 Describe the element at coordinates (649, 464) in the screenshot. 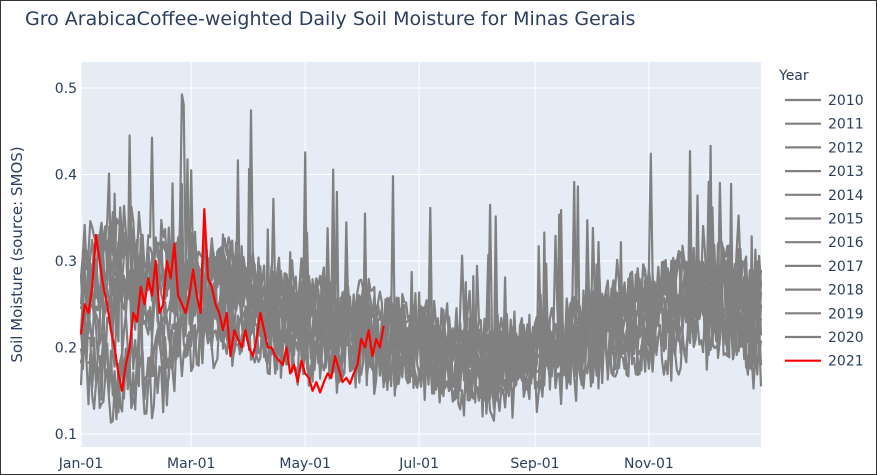

I see `x-tick-label: Nov-01` at that location.